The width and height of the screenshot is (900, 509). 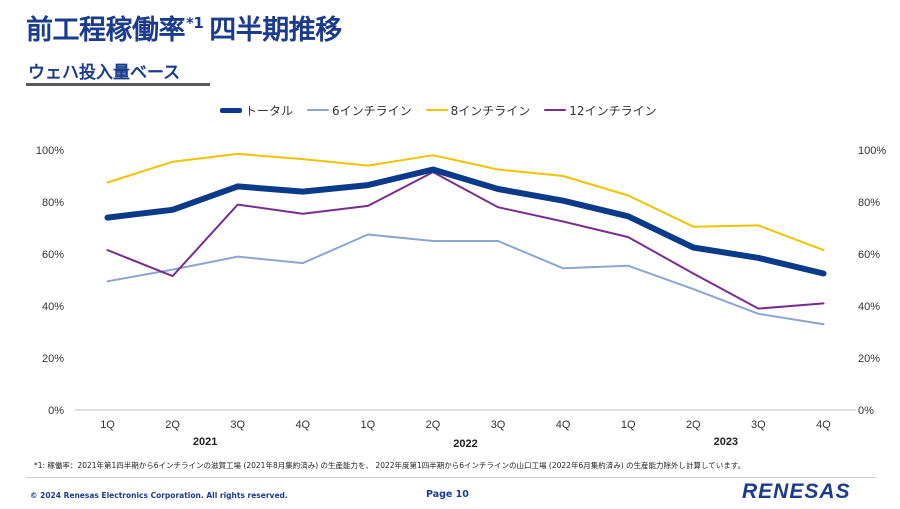 What do you see at coordinates (447, 494) in the screenshot?
I see `page-number: Page 10` at bounding box center [447, 494].